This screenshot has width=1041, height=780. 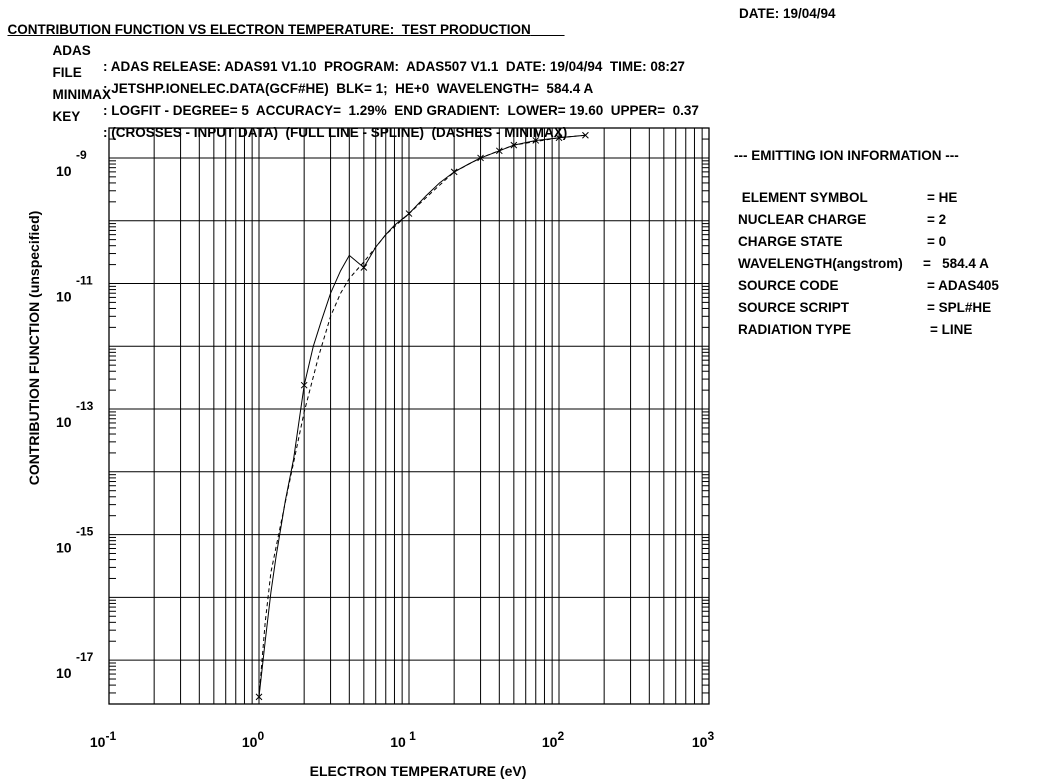 I want to click on info-heading: --- EMITTING ION INFORMATION ---, so click(x=846, y=155).